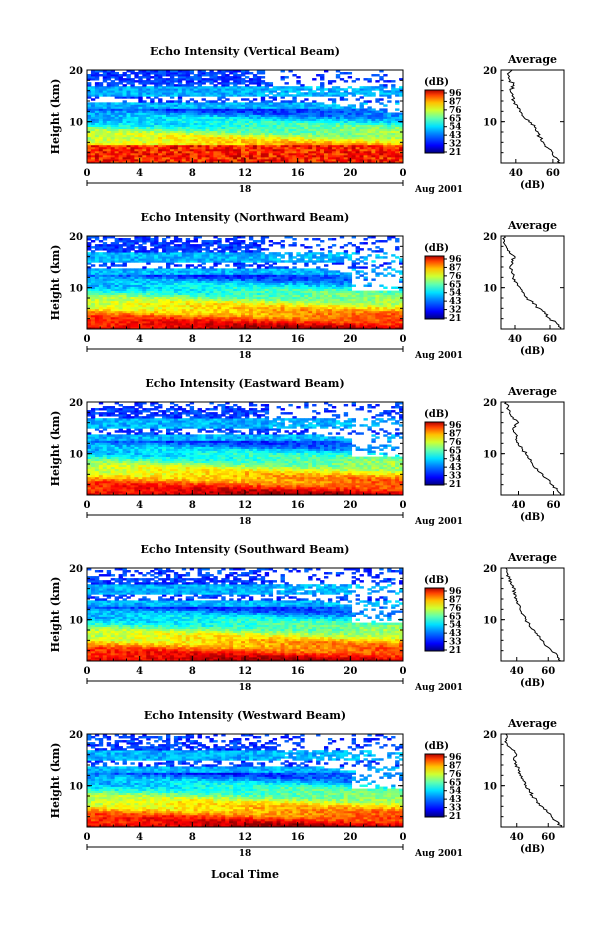  I want to click on panel-title: Echo Intensity (Eastward Beam), so click(244, 383).